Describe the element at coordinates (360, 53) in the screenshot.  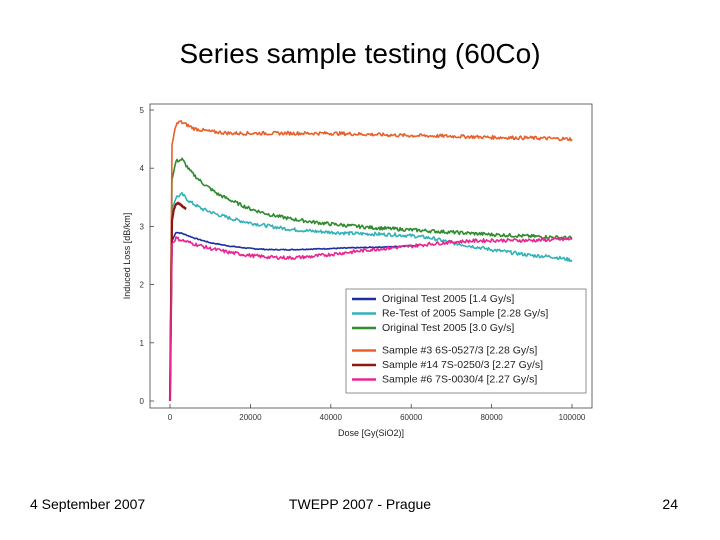
I see `slide-title: Series sample testing (60Co)` at that location.